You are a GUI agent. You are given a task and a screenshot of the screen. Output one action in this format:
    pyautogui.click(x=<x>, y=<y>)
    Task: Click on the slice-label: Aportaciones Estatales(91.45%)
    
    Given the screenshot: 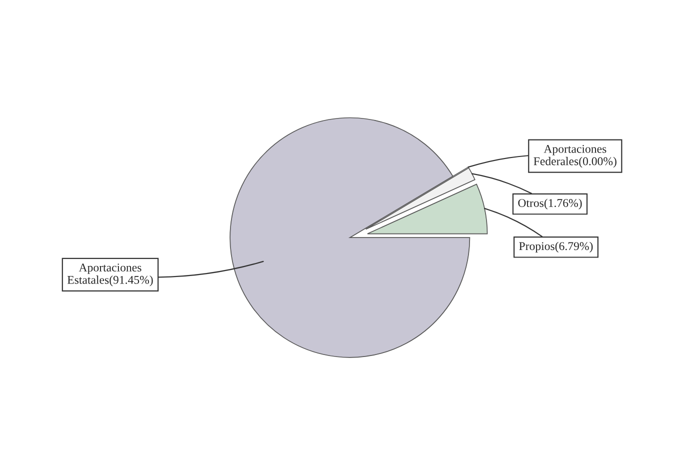 What is the action you would take?
    pyautogui.click(x=110, y=275)
    